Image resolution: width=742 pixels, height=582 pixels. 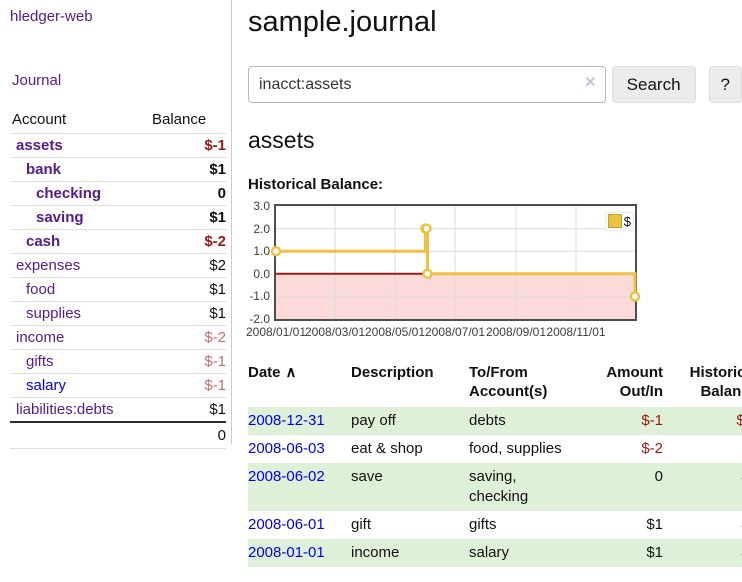 I want to click on transaction-balance: $1, so click(x=702, y=553).